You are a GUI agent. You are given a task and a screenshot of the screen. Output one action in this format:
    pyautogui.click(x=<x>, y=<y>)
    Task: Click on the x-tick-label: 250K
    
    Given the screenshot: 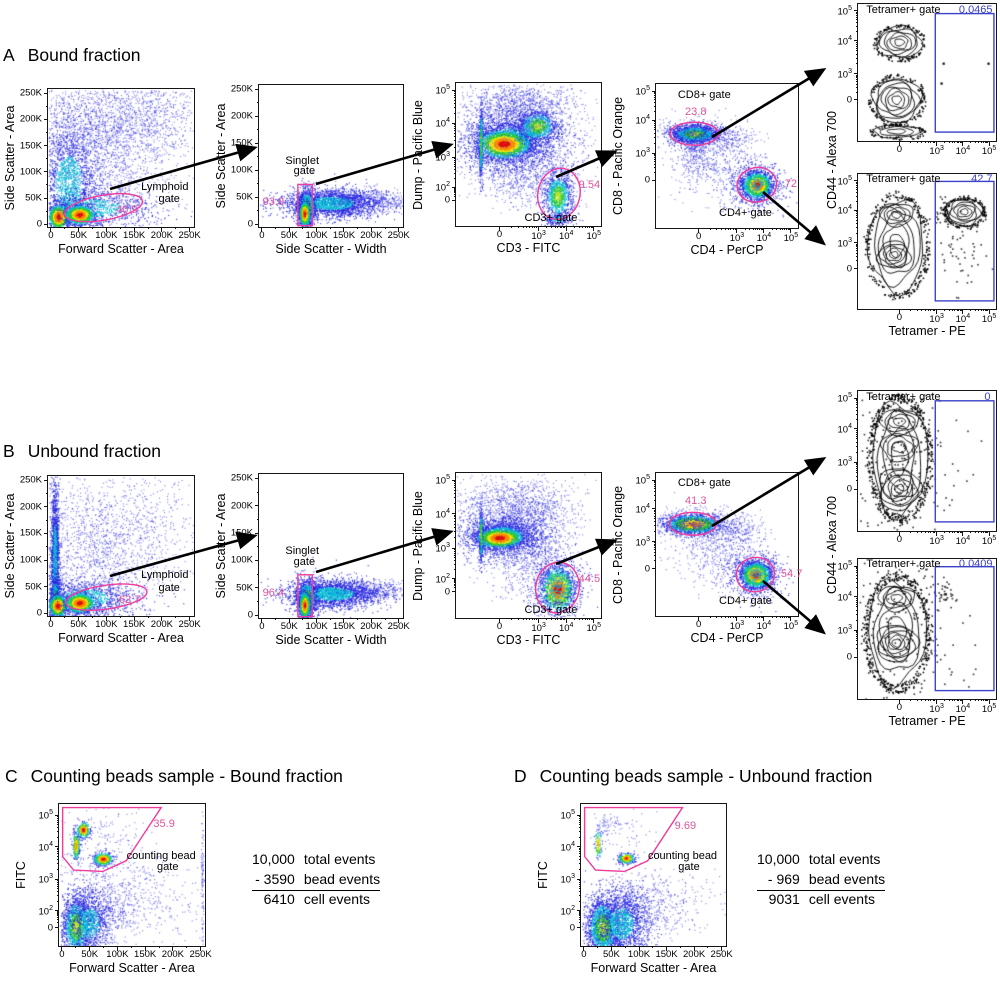 What is the action you would take?
    pyautogui.click(x=398, y=626)
    